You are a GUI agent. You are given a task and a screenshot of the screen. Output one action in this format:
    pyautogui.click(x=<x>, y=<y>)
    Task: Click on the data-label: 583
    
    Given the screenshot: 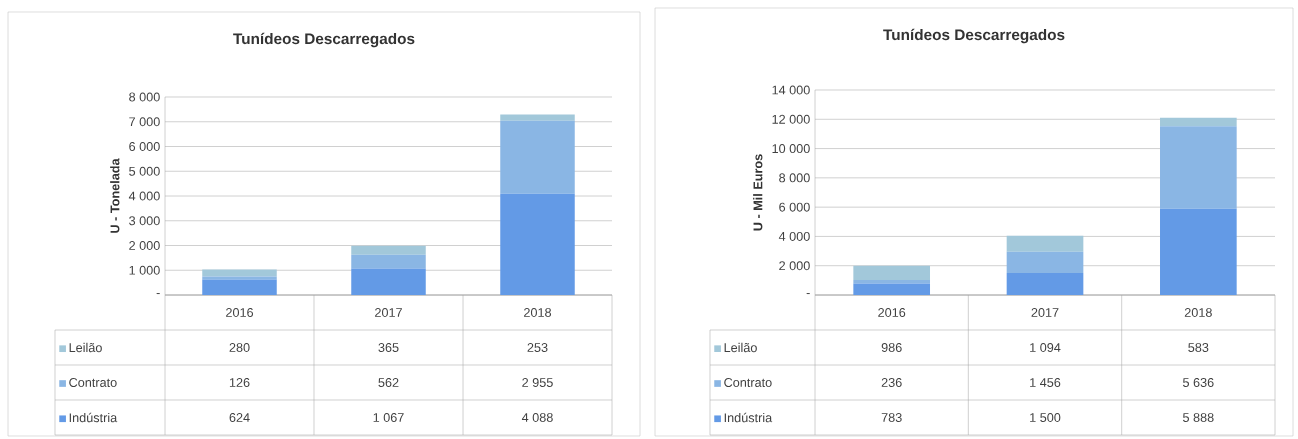 What is the action you would take?
    pyautogui.click(x=1198, y=347)
    